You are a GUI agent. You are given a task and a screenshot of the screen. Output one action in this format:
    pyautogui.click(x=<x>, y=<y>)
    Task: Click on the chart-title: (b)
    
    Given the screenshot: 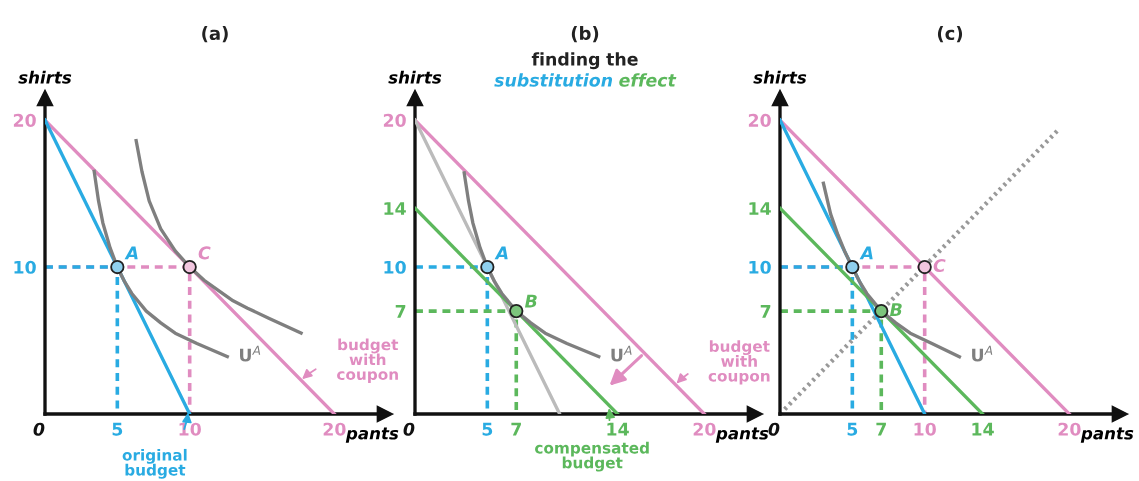 What is the action you would take?
    pyautogui.click(x=585, y=34)
    